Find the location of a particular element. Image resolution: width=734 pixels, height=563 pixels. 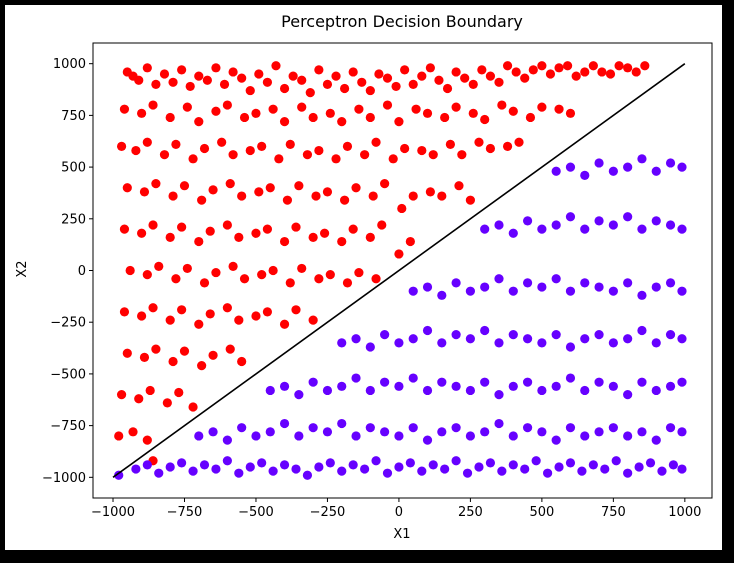

y-tick-label: 500 is located at coordinates (73, 168).